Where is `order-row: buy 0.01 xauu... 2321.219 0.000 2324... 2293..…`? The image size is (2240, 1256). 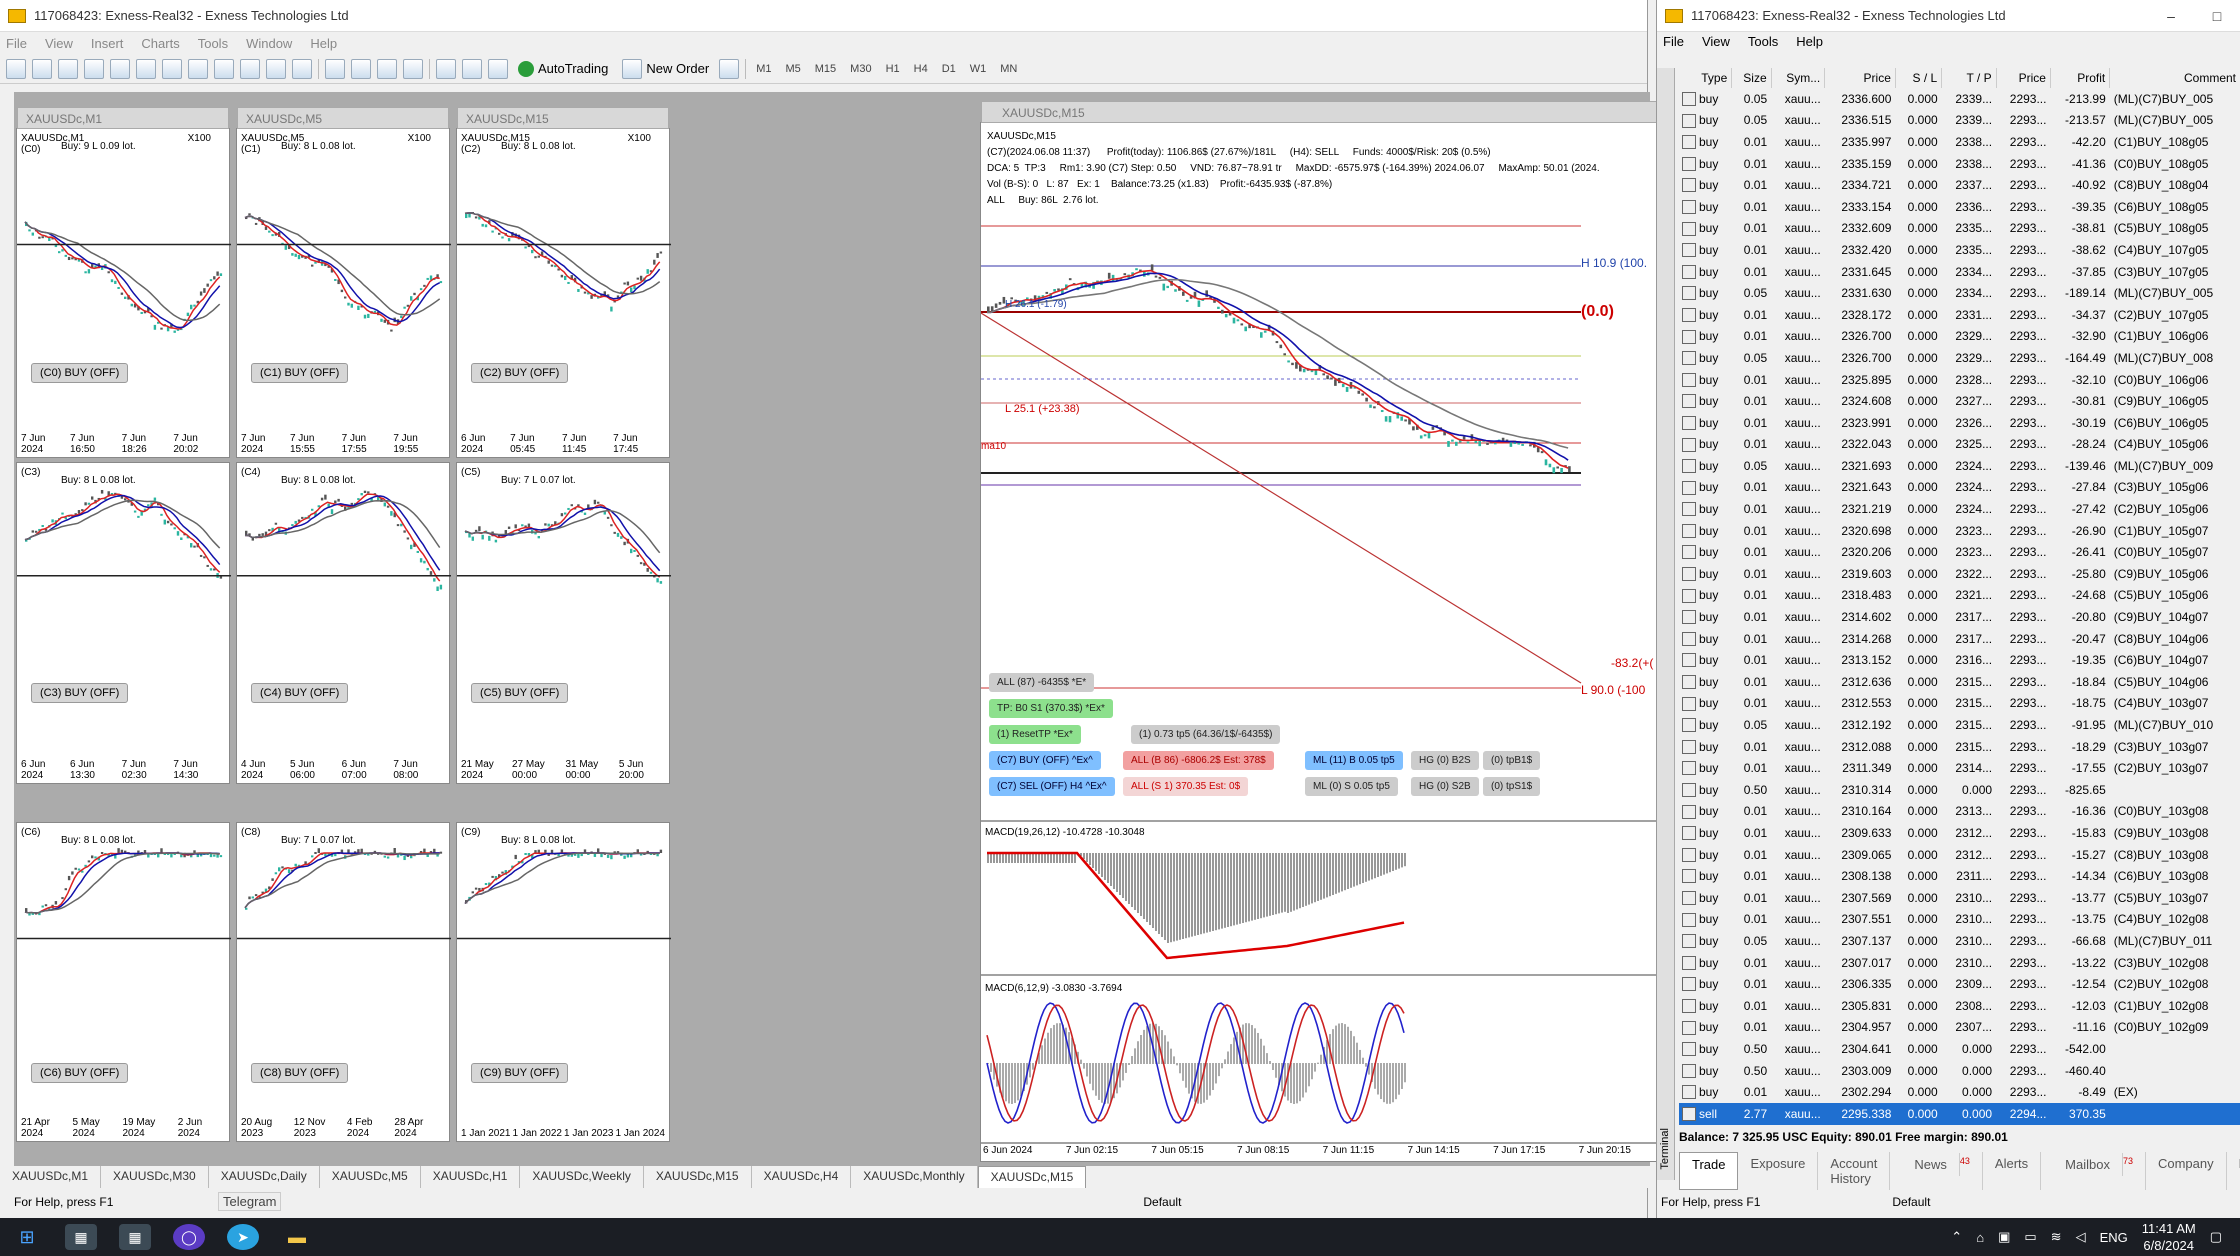
order-row: buy 0.01 xauu... 2321.219 0.000 2324... 2293..… is located at coordinates (1959, 509).